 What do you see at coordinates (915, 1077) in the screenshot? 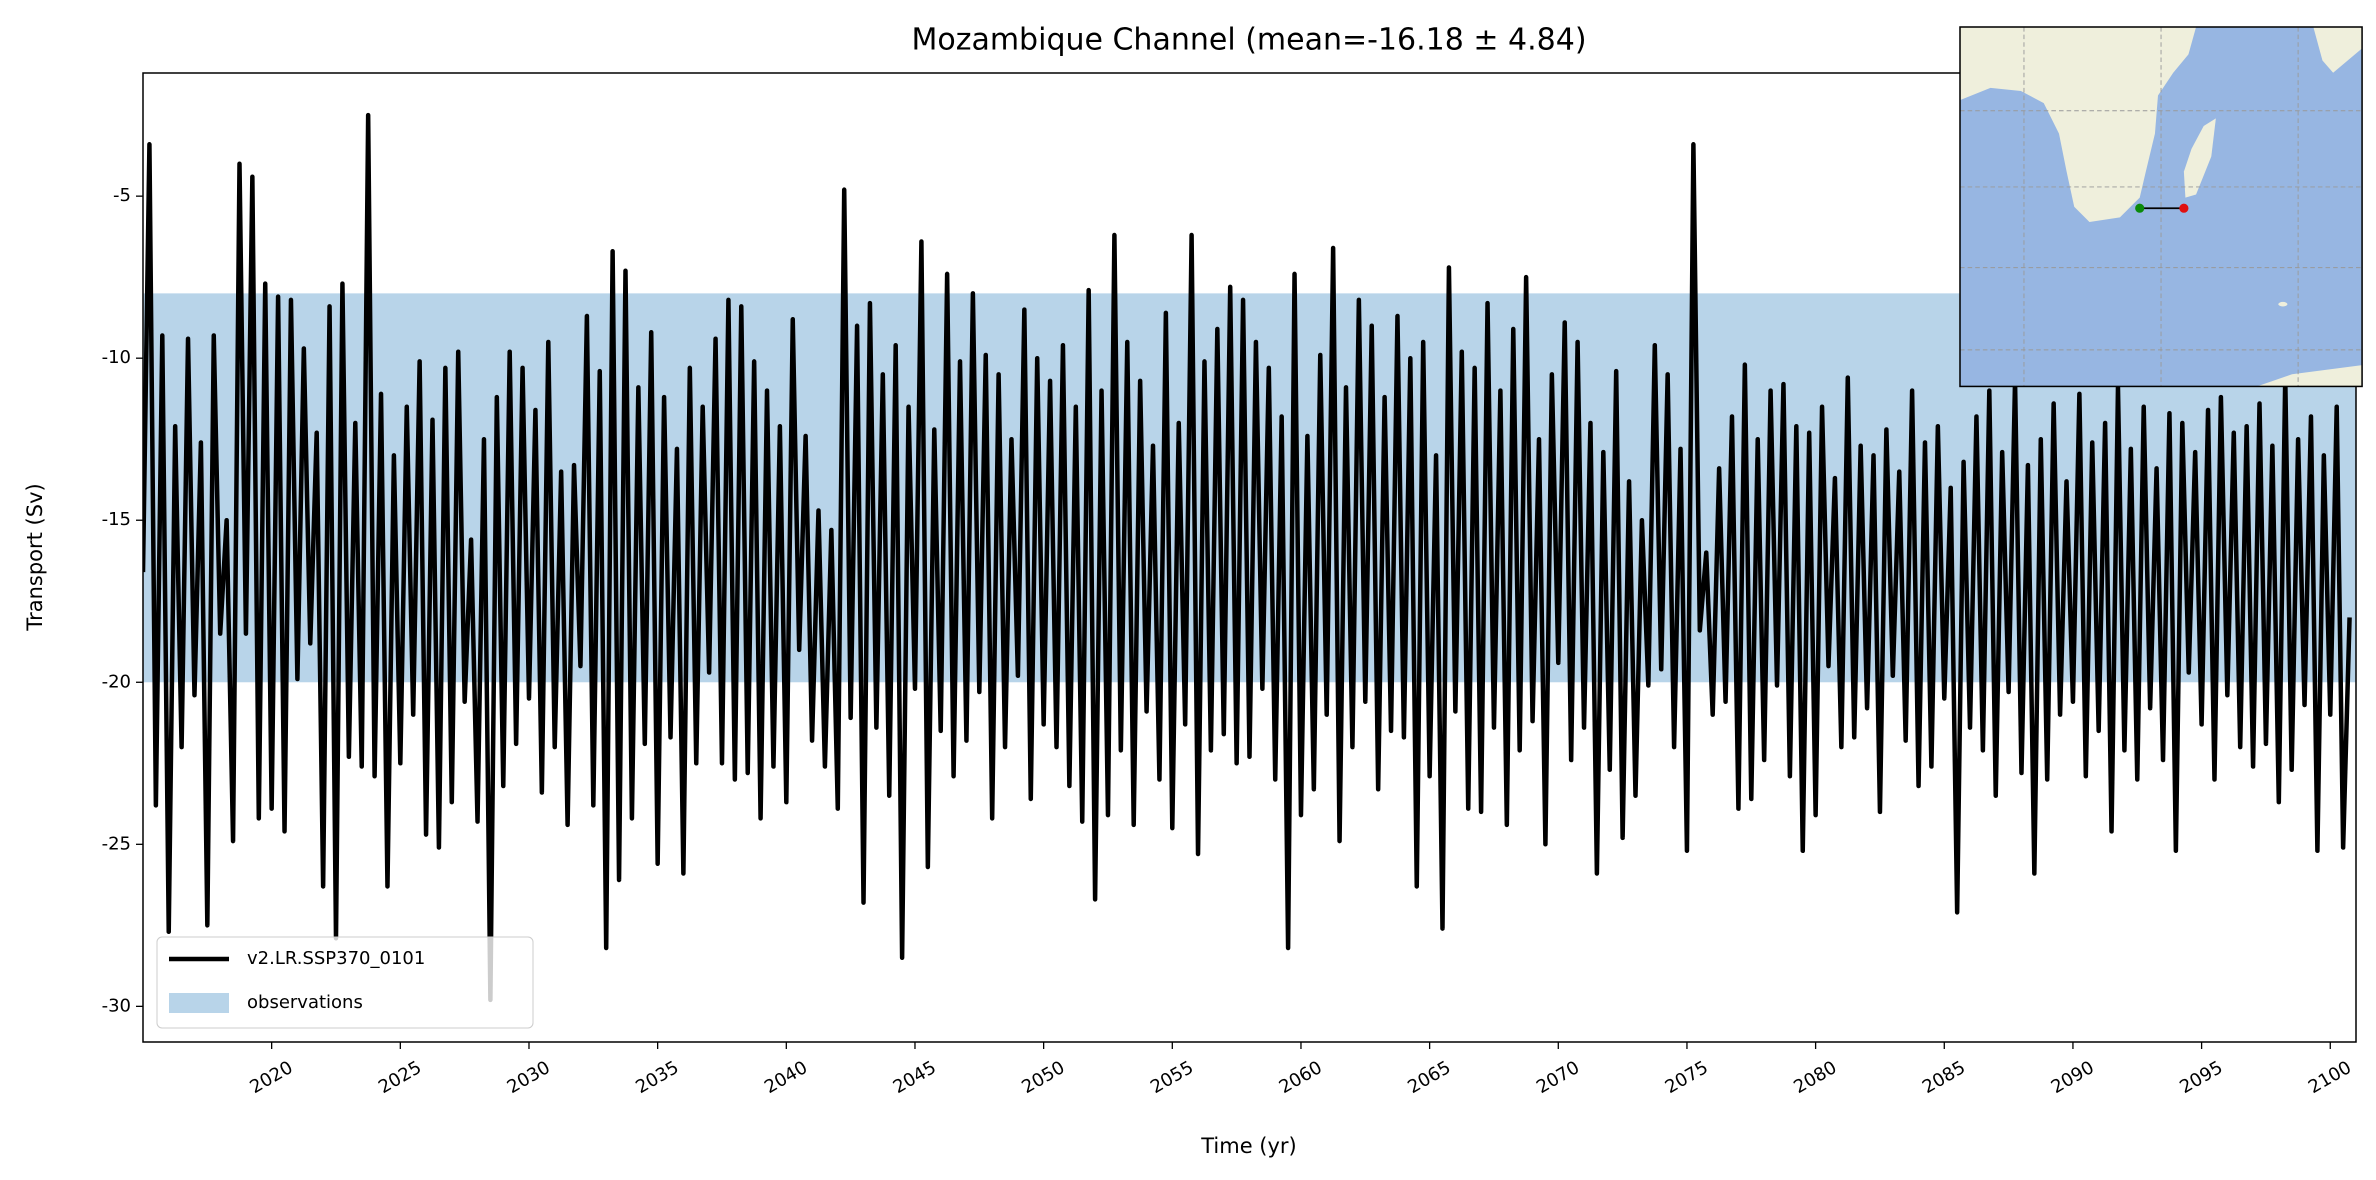
I see `x-tick-label: 2045` at bounding box center [915, 1077].